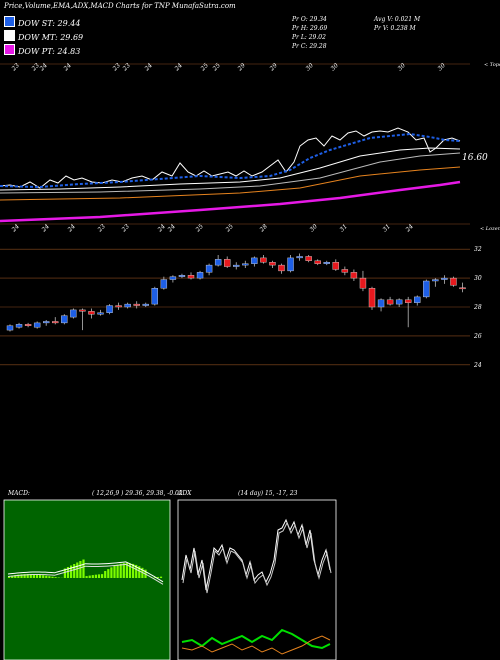 Image resolution: width=500 pixels, height=660 pixels. Describe the element at coordinates (263, 228) in the screenshot. I see `ema-bottom-date-label: 28` at that location.